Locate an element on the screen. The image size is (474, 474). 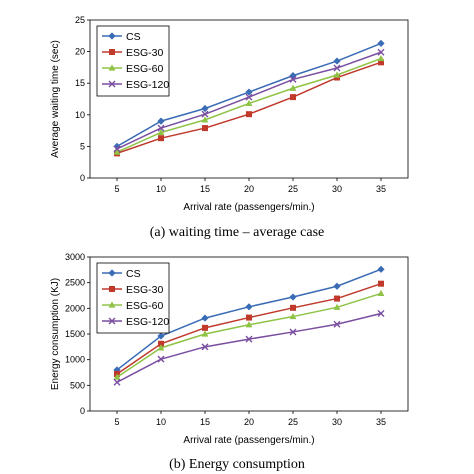
wait-y-tick-label: 5 is located at coordinates (82, 146).